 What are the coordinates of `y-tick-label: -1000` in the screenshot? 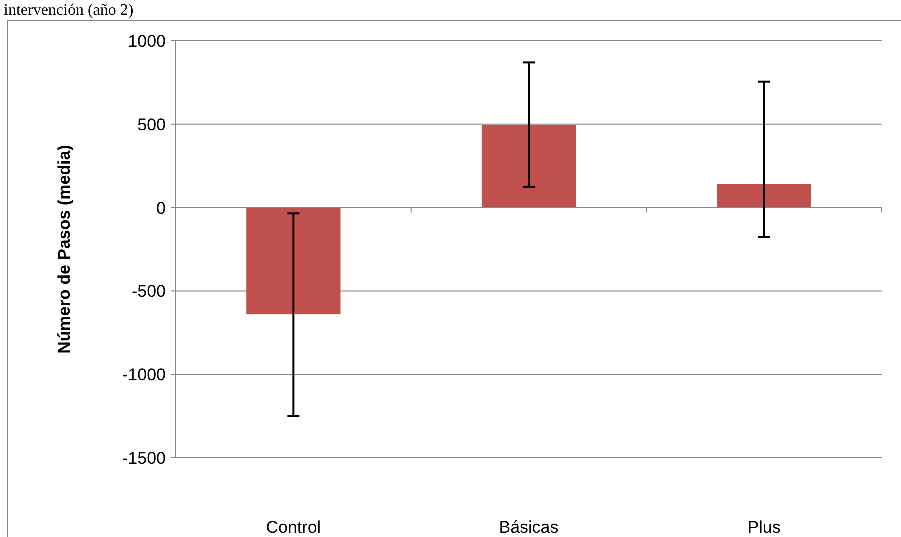 It's located at (144, 375).